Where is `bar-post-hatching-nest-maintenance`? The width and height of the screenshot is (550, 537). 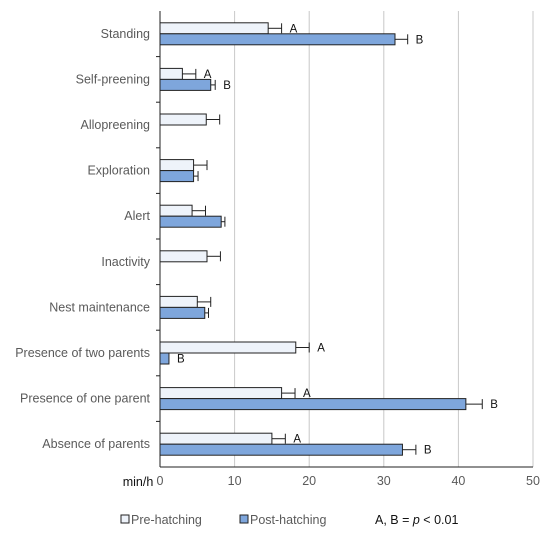 bar-post-hatching-nest-maintenance is located at coordinates (182, 312).